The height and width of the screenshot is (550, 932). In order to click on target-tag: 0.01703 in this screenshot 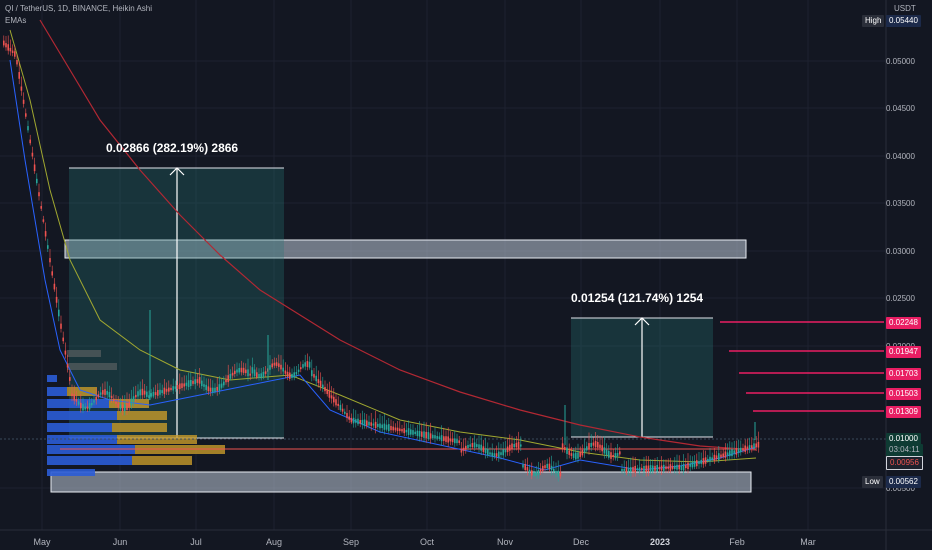, I will do `click(903, 374)`.